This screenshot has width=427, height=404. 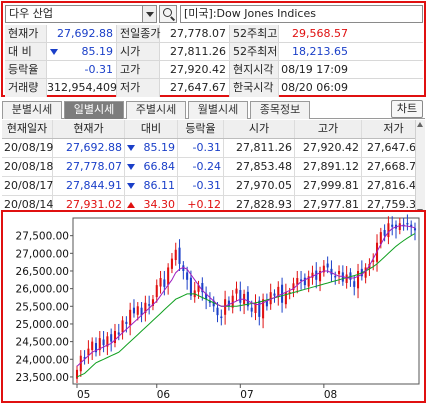 What do you see at coordinates (301, 14) in the screenshot?
I see `symbol-name-field: [미국]:Dow Jones Indices` at bounding box center [301, 14].